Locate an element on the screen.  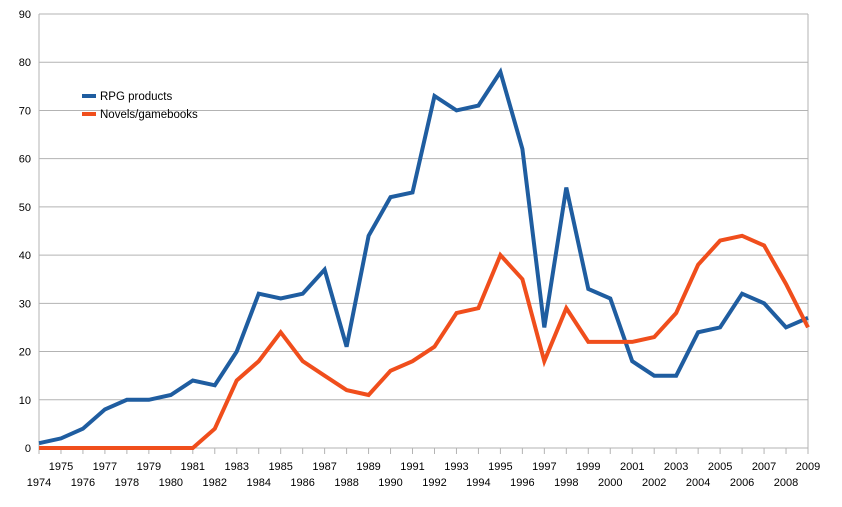
x-tick-label: 1993 is located at coordinates (456, 467).